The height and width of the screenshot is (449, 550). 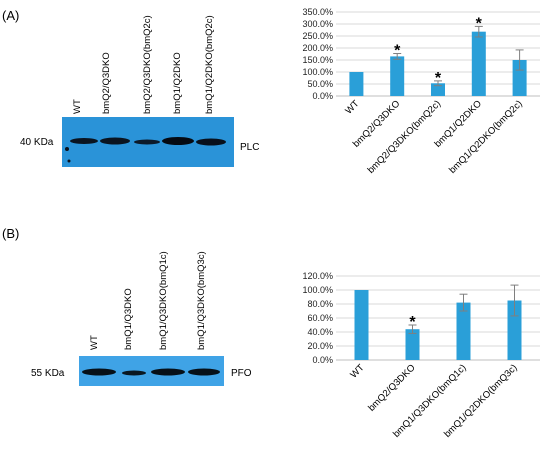 I want to click on blot-b-lane-label: bmQ1/Q3DKO(bmQ1c), so click(x=163, y=300).